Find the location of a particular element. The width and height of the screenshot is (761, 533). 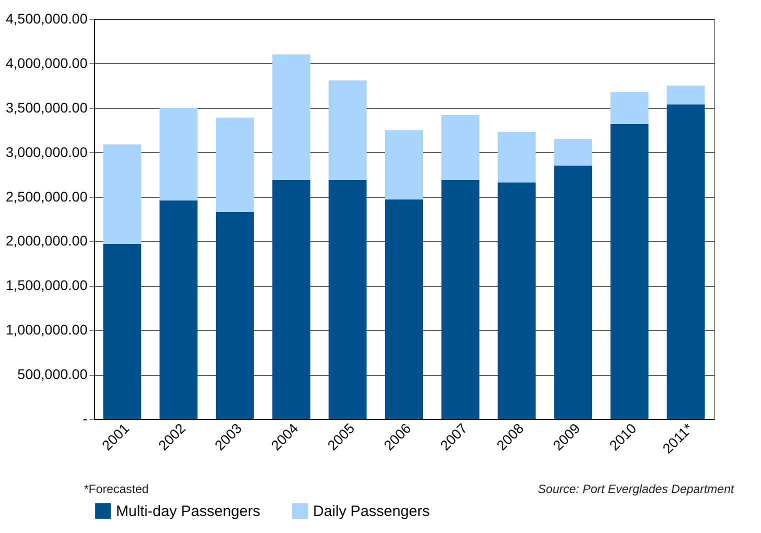

y-tick-label: - is located at coordinates (85, 418).